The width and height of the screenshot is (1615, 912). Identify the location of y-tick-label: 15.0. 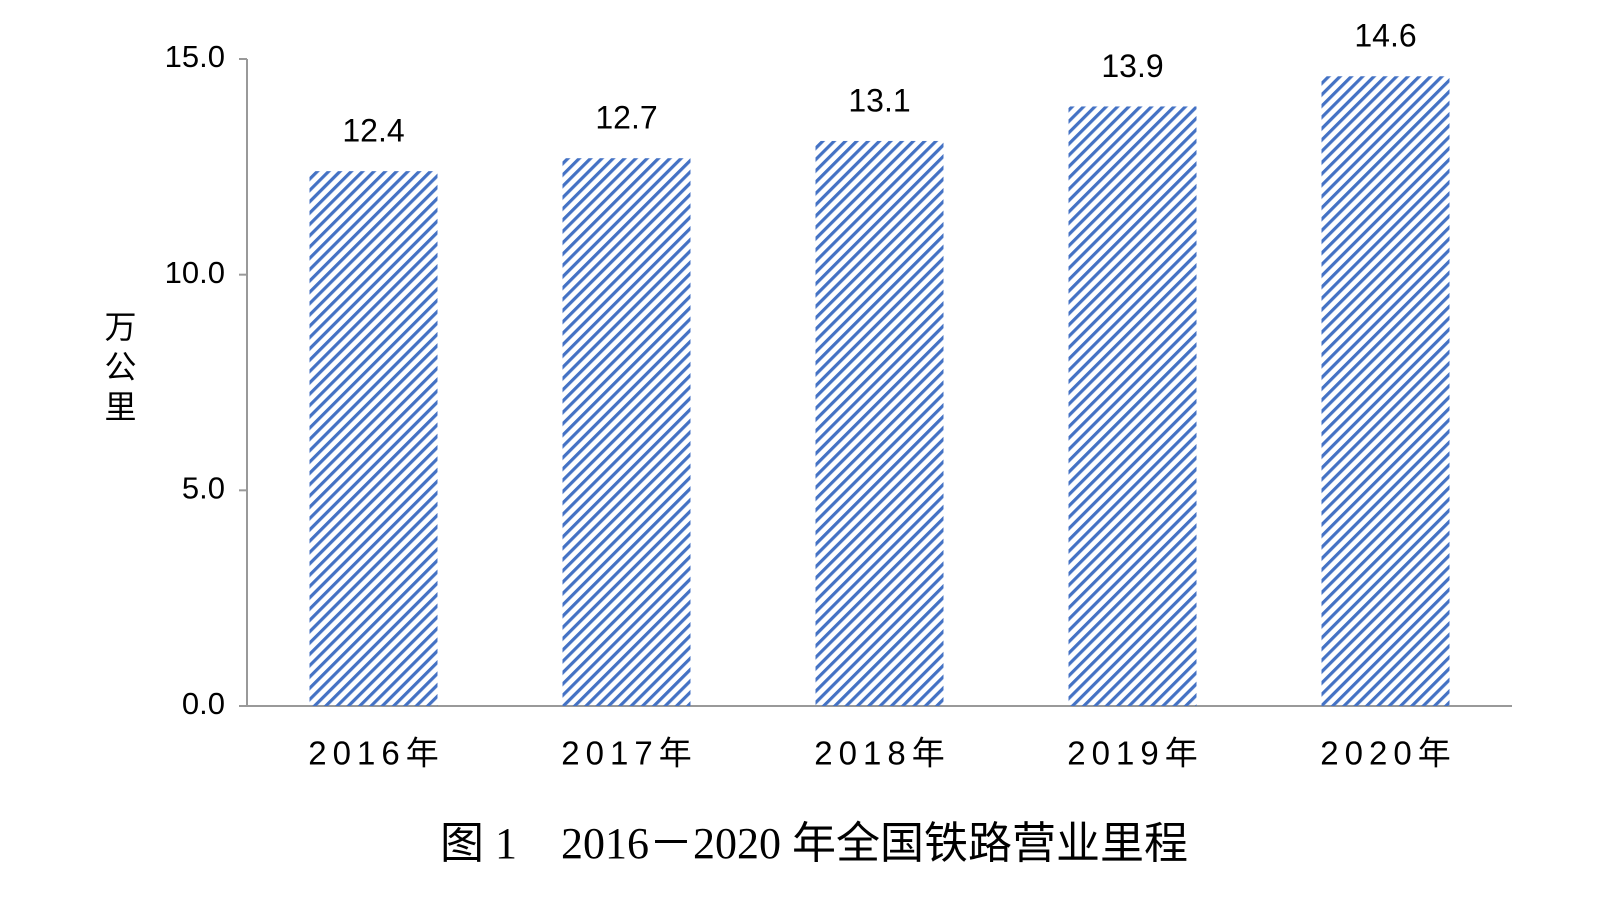
(195, 56).